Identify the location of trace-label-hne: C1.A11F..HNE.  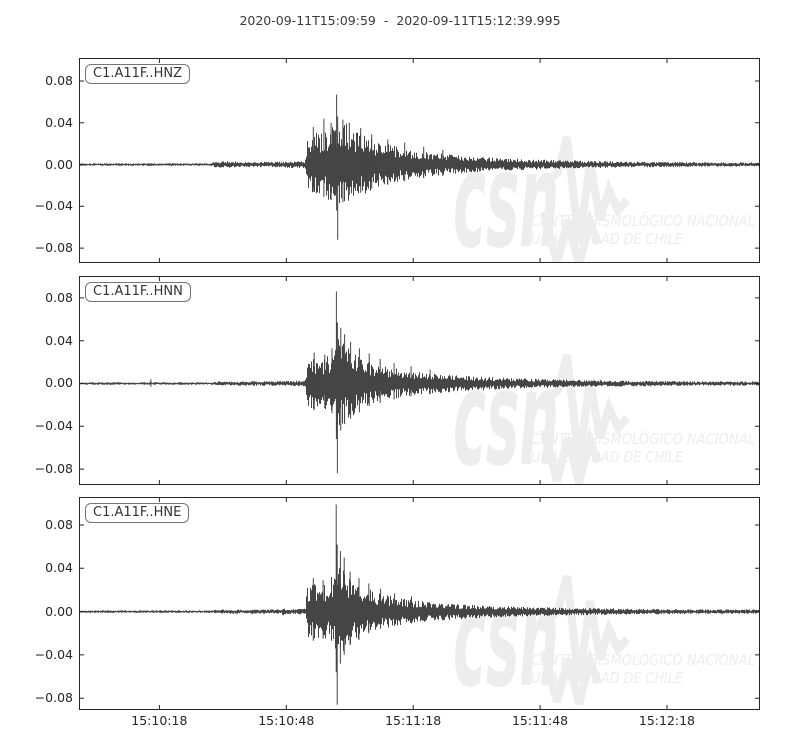
(137, 513).